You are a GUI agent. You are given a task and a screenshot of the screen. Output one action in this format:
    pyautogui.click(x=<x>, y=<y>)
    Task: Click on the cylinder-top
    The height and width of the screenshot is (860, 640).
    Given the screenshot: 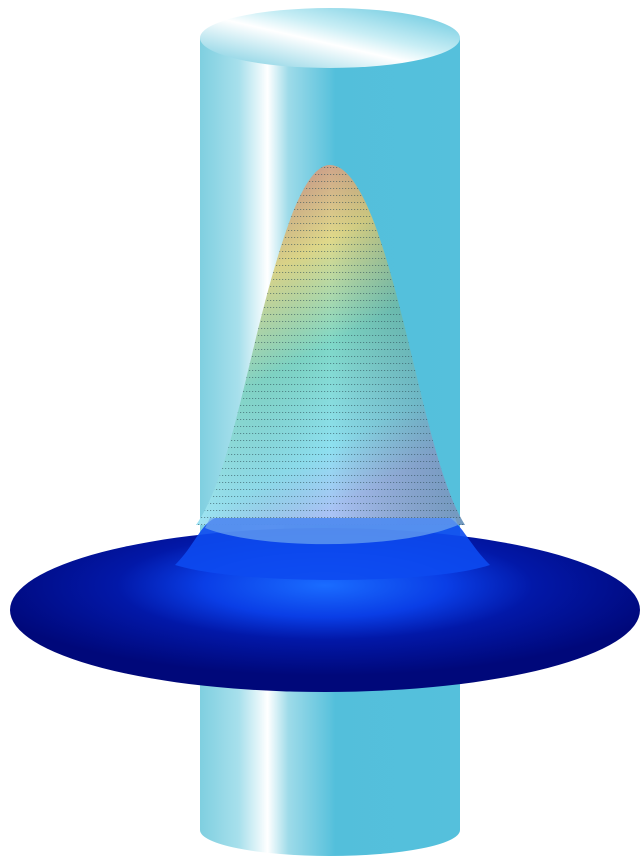 What is the action you would take?
    pyautogui.click(x=330, y=38)
    